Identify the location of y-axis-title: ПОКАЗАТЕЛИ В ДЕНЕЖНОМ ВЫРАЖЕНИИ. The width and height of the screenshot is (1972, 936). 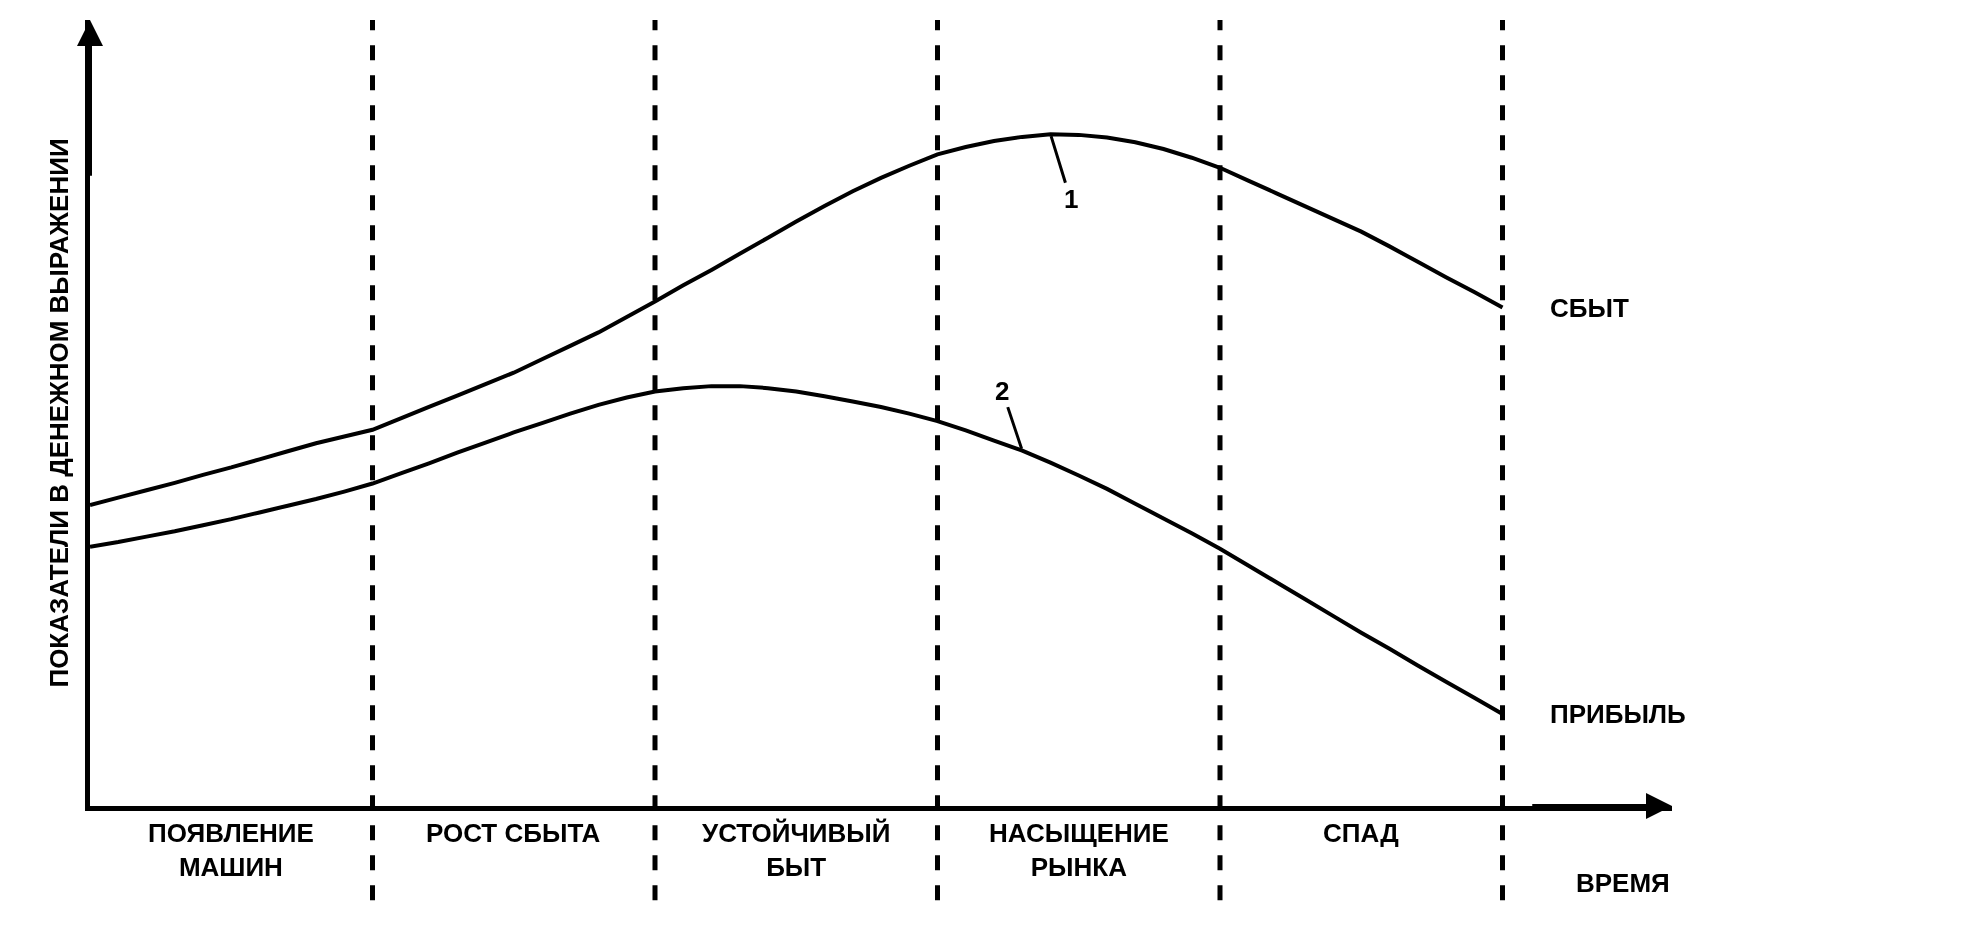
(59, 413).